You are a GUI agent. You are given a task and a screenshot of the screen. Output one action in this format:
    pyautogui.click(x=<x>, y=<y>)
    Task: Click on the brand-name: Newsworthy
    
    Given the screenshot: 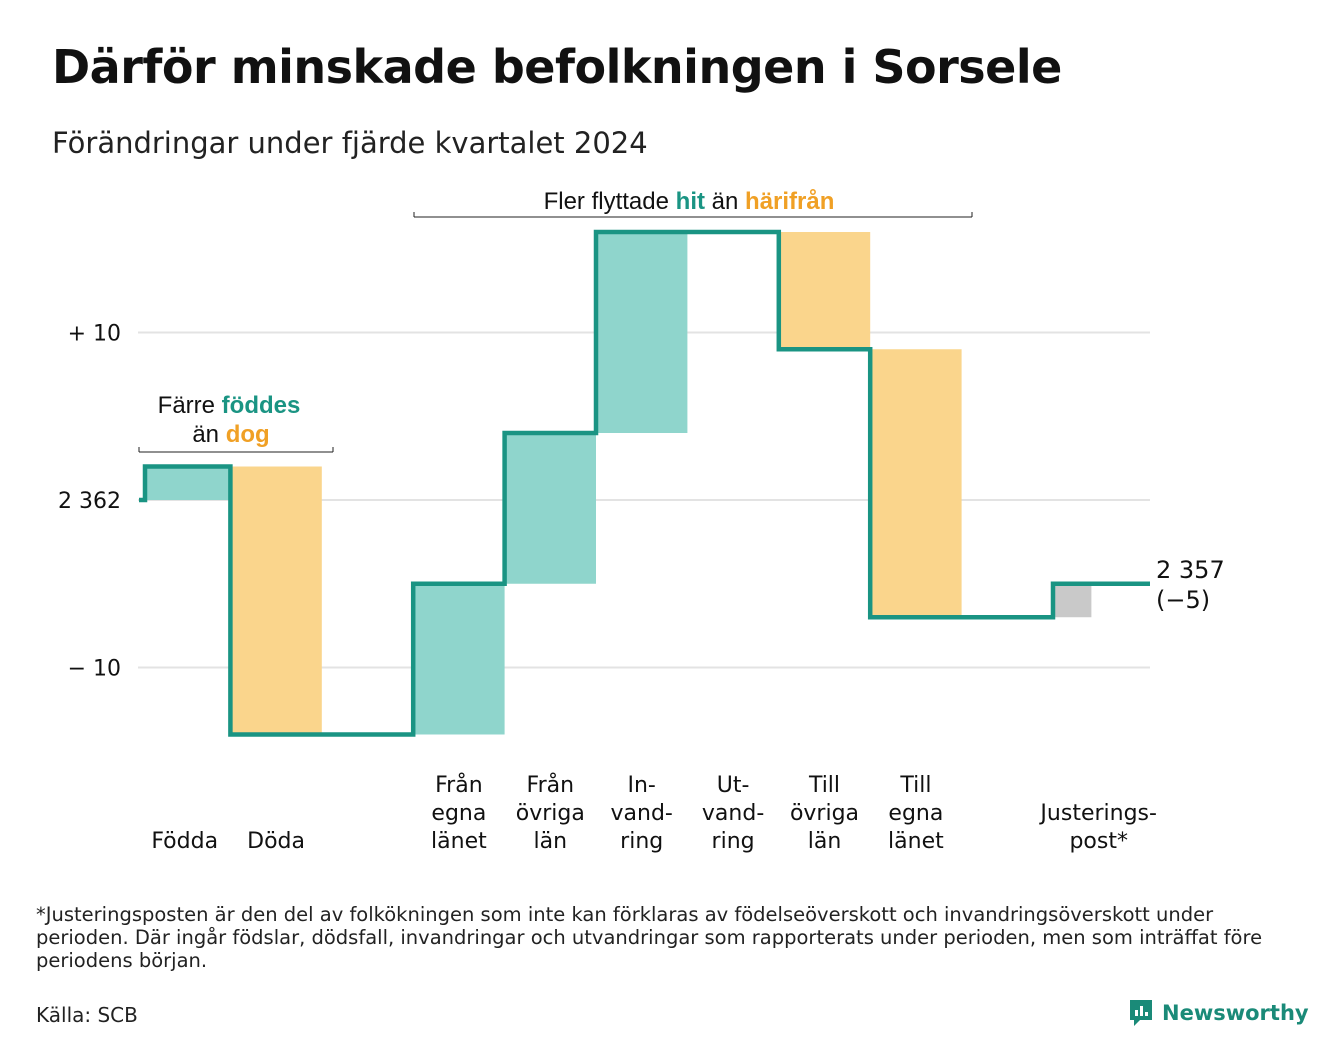 What is the action you would take?
    pyautogui.click(x=1235, y=1013)
    